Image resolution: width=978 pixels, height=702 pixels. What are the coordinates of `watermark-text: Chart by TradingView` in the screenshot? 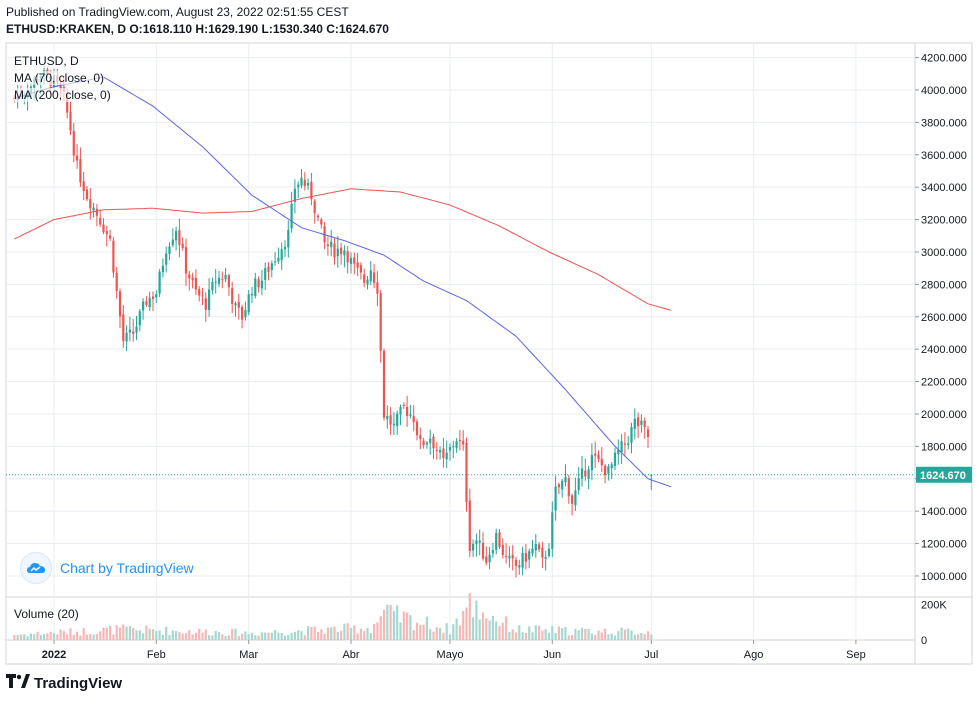 It's located at (127, 568).